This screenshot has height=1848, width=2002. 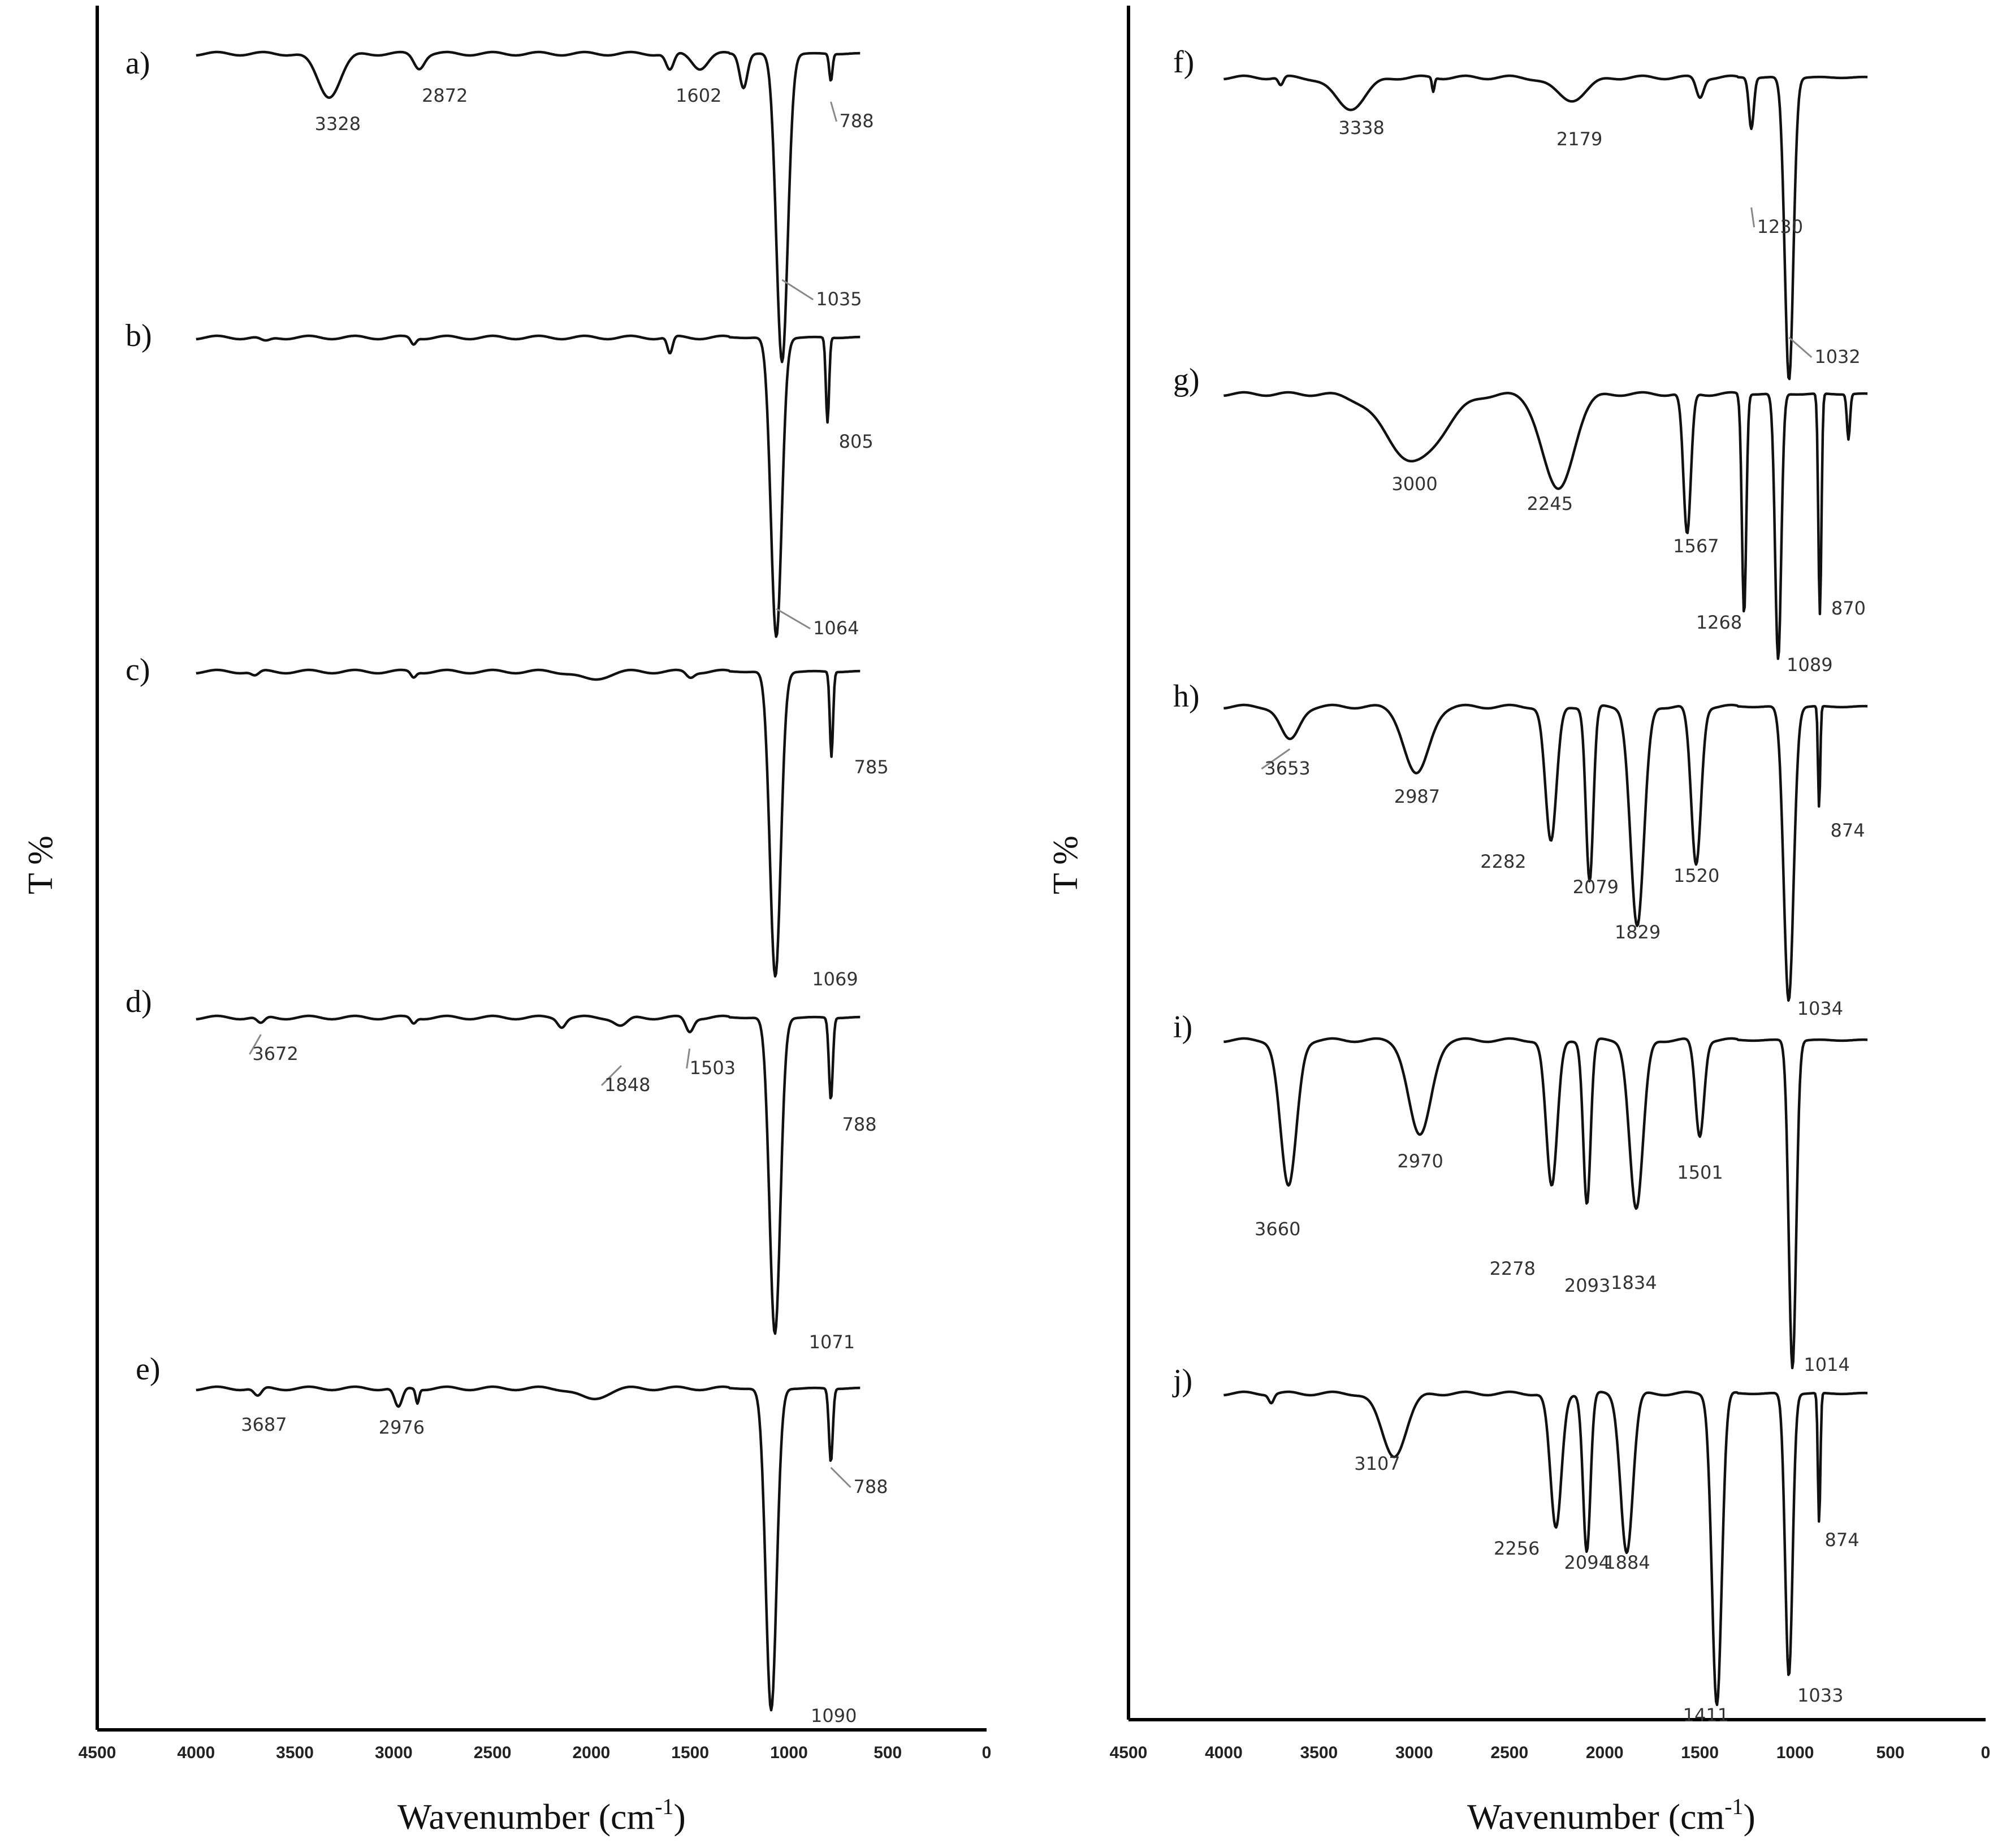 I want to click on peak-label: 3672, so click(x=275, y=1053).